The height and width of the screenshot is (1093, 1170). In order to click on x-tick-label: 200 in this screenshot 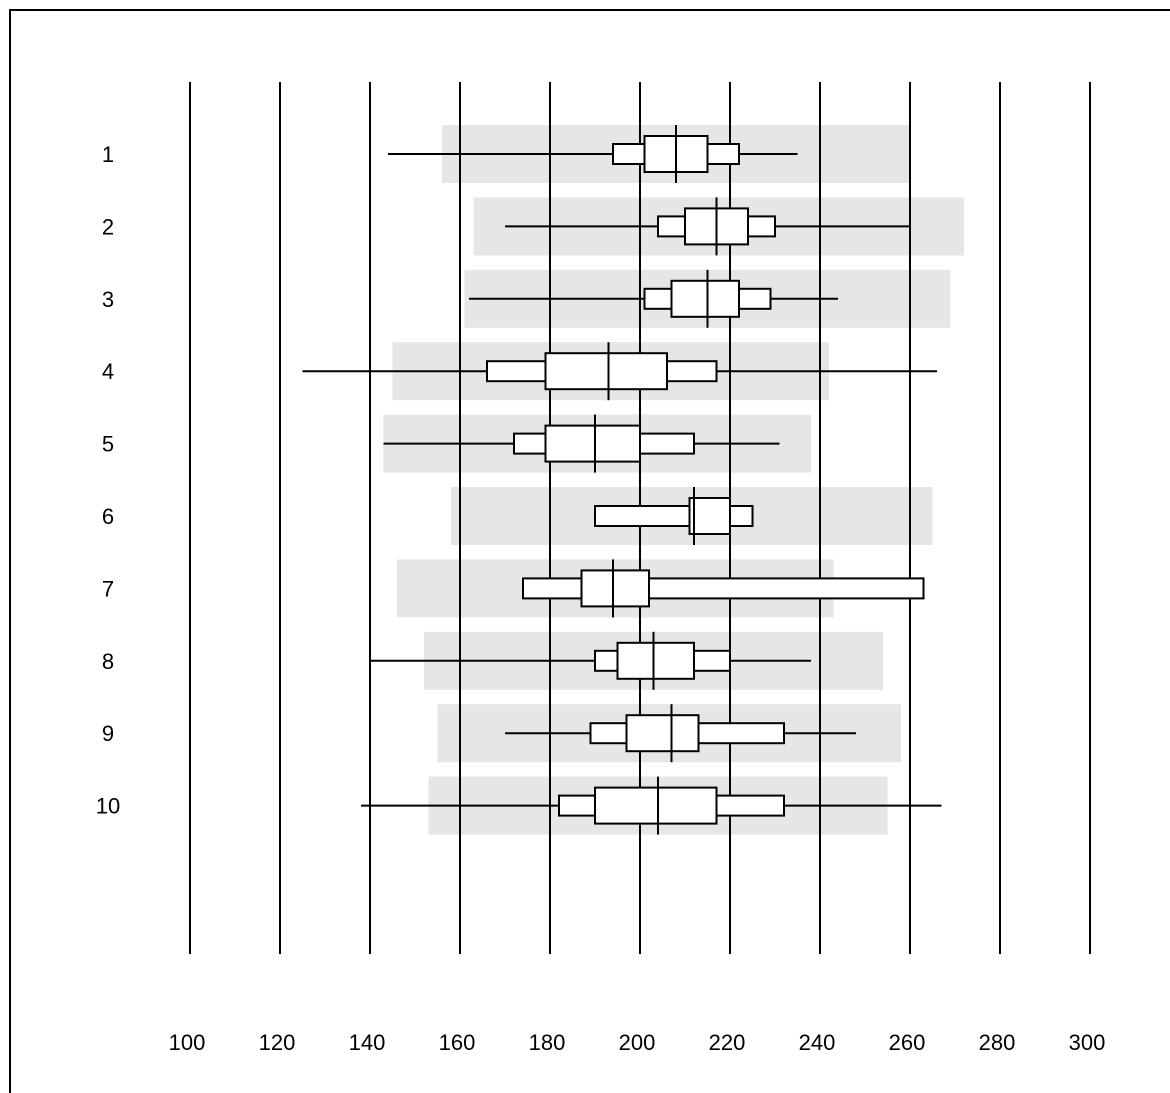, I will do `click(637, 1042)`.